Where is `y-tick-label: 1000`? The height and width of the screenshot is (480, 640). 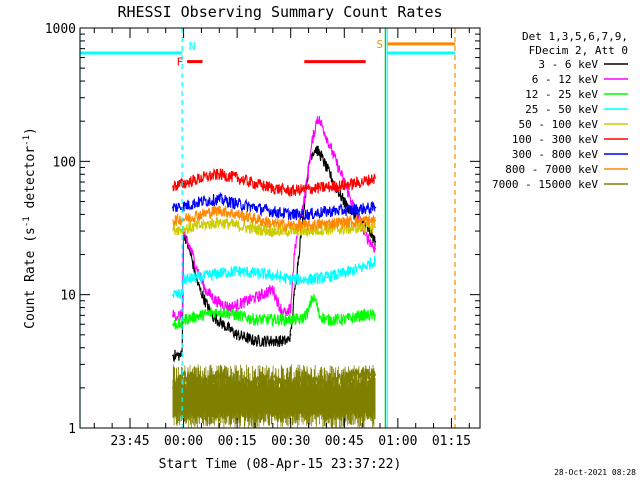
y-tick-label: 1000 is located at coordinates (60, 29).